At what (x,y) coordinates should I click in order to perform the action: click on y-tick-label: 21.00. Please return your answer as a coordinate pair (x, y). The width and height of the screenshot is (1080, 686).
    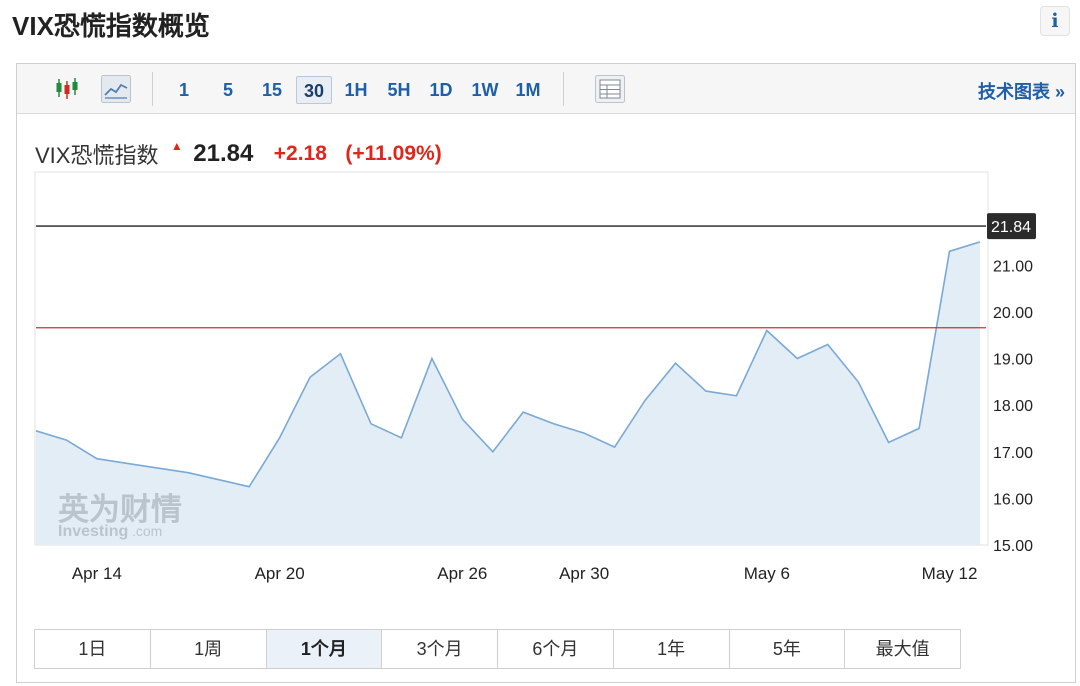
    Looking at the image, I should click on (1013, 266).